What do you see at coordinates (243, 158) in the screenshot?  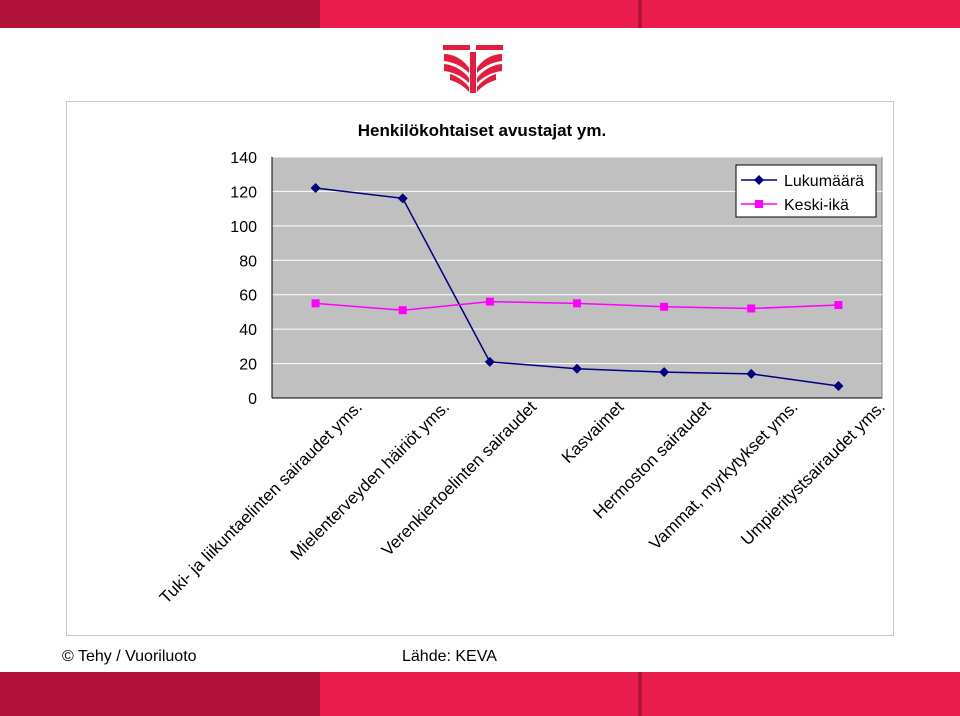 I see `y-tick-label: 140` at bounding box center [243, 158].